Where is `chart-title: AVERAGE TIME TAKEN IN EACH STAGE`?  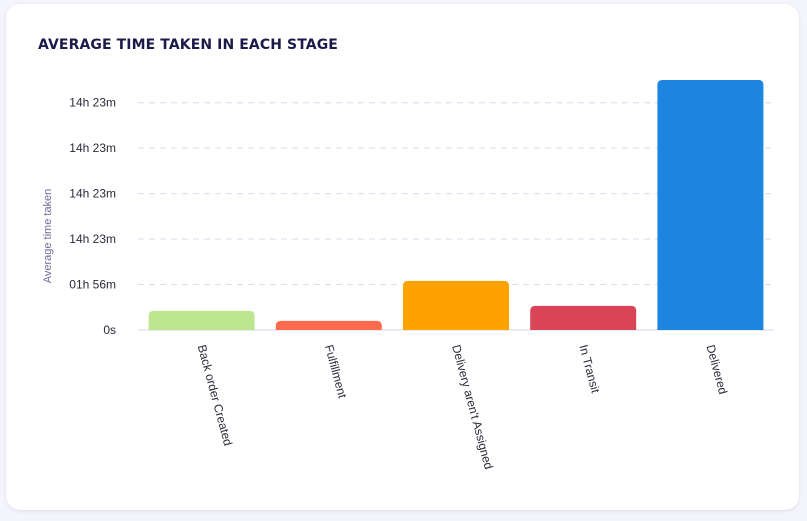 chart-title: AVERAGE TIME TAKEN IN EACH STAGE is located at coordinates (188, 45).